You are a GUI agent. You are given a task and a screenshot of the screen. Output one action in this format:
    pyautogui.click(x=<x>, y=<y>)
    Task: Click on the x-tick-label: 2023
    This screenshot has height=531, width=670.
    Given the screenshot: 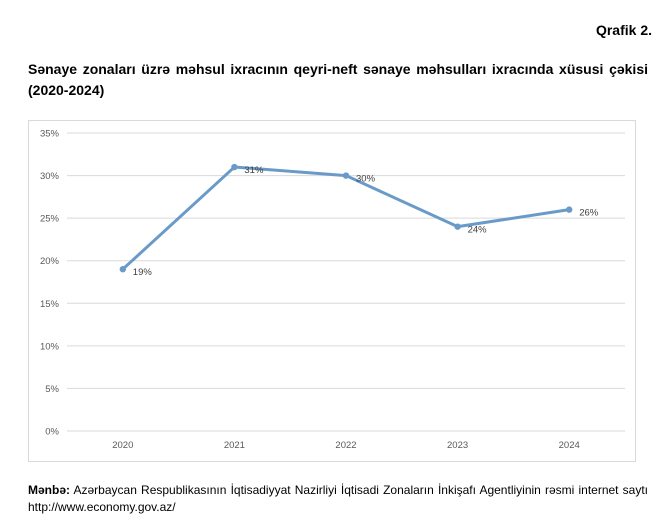 What is the action you would take?
    pyautogui.click(x=457, y=445)
    